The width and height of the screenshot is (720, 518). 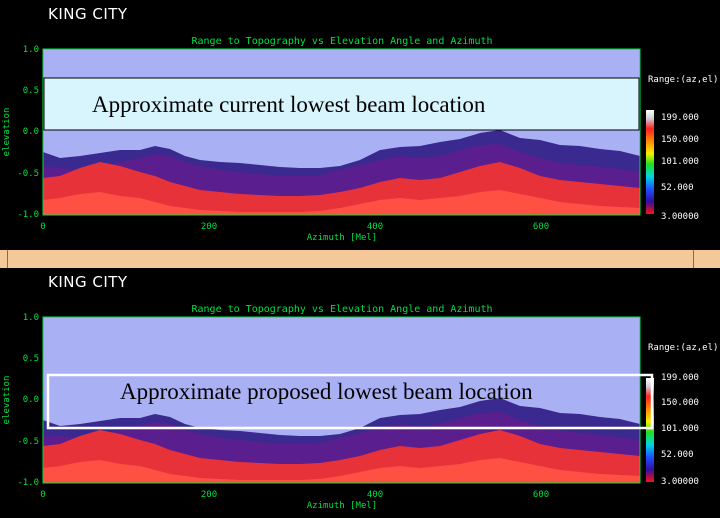 What do you see at coordinates (360, 259) in the screenshot?
I see `panel-separator` at bounding box center [360, 259].